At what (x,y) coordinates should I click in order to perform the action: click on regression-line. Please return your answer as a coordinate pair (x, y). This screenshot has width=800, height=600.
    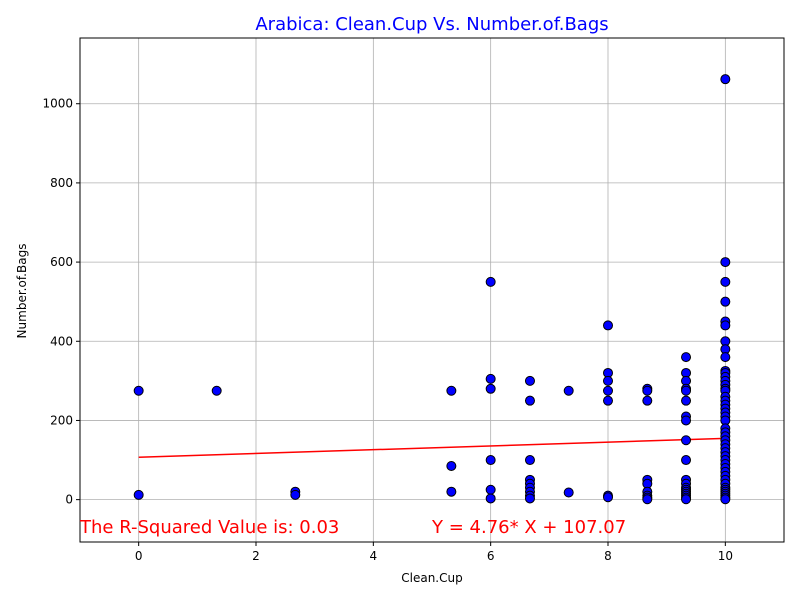
    Looking at the image, I should click on (432, 447).